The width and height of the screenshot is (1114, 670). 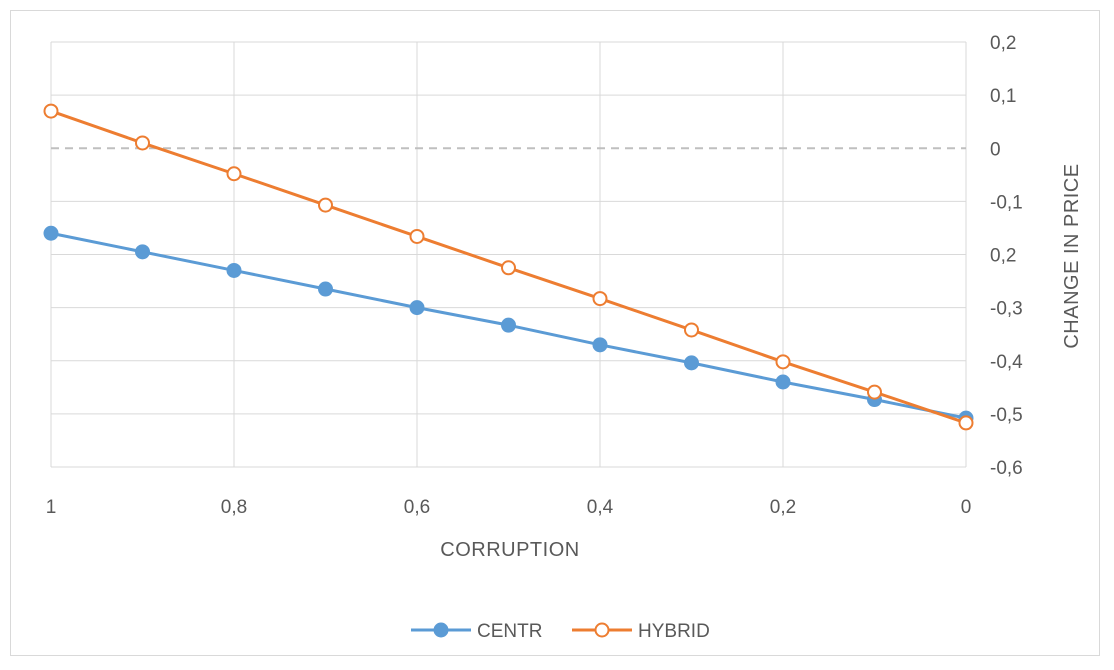 What do you see at coordinates (1006, 362) in the screenshot?
I see `y-tick-label: -0,4` at bounding box center [1006, 362].